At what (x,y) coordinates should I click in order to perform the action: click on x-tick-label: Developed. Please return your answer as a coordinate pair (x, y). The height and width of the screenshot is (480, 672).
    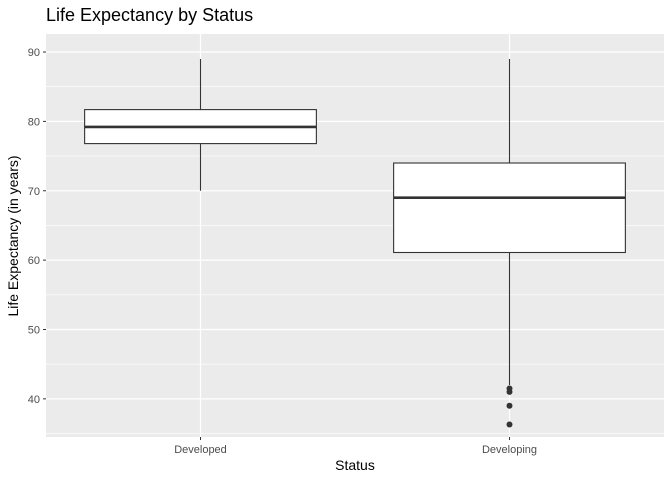
    Looking at the image, I should click on (200, 450).